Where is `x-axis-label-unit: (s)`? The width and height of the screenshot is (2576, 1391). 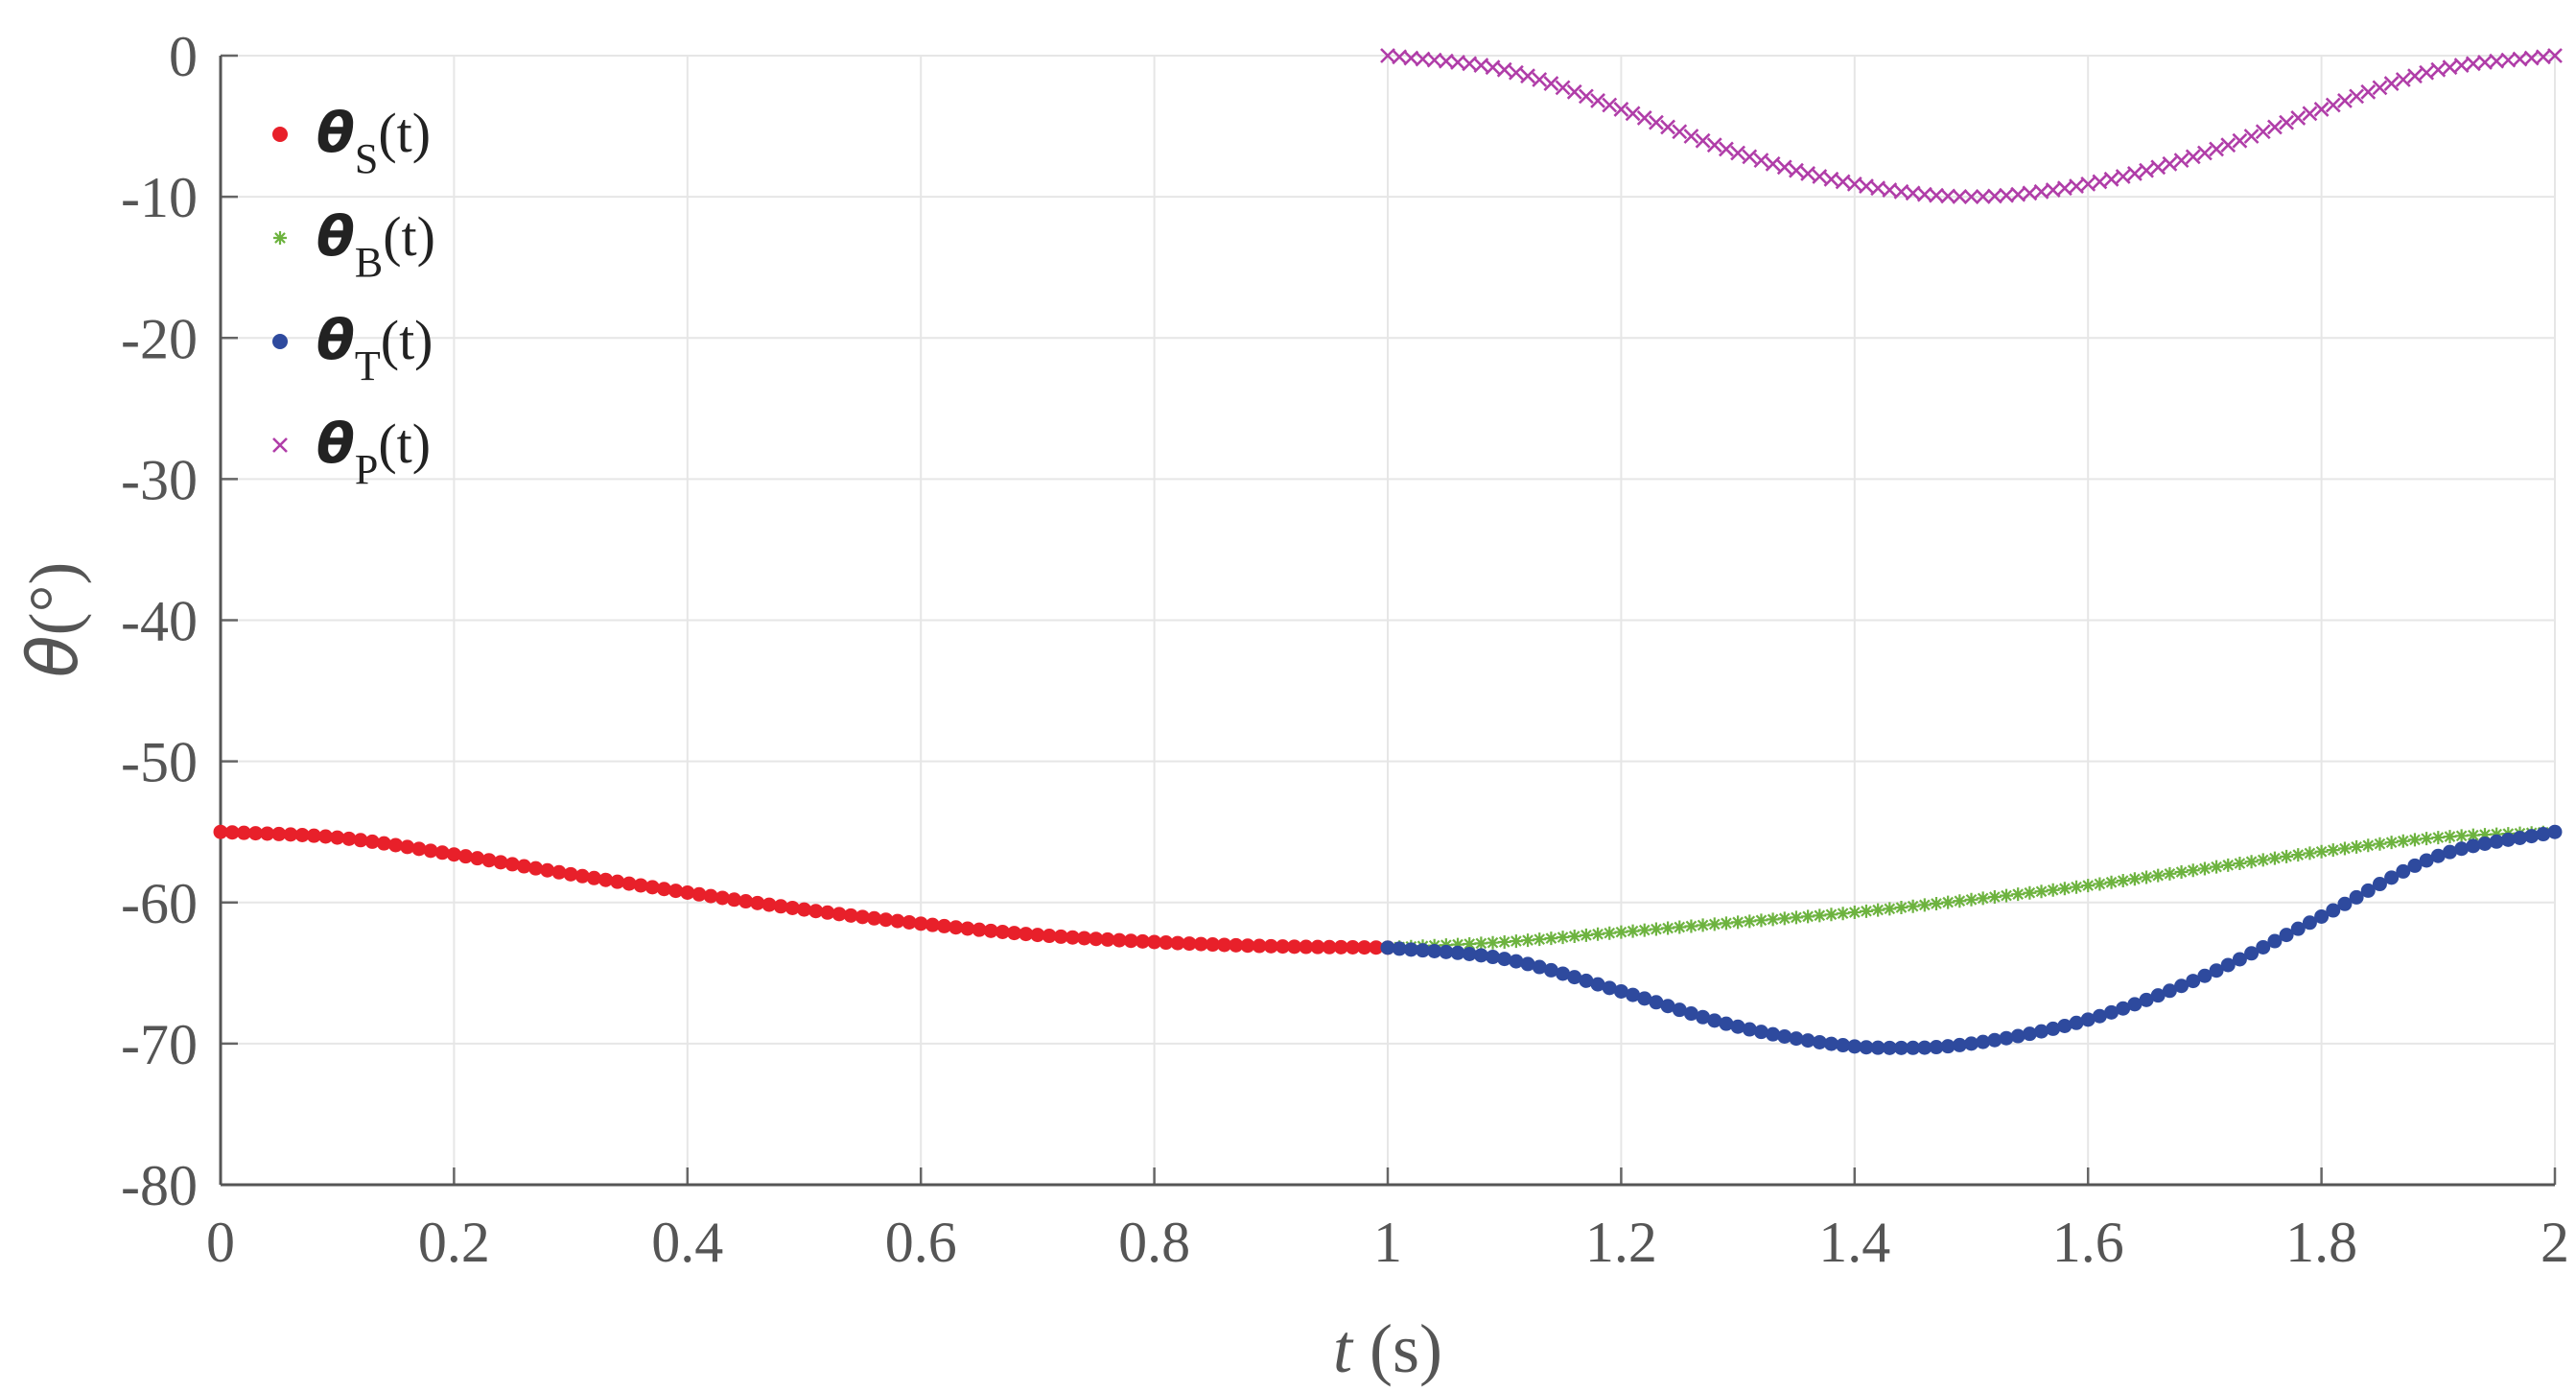
x-axis-label-unit: (s) is located at coordinates (1397, 1349).